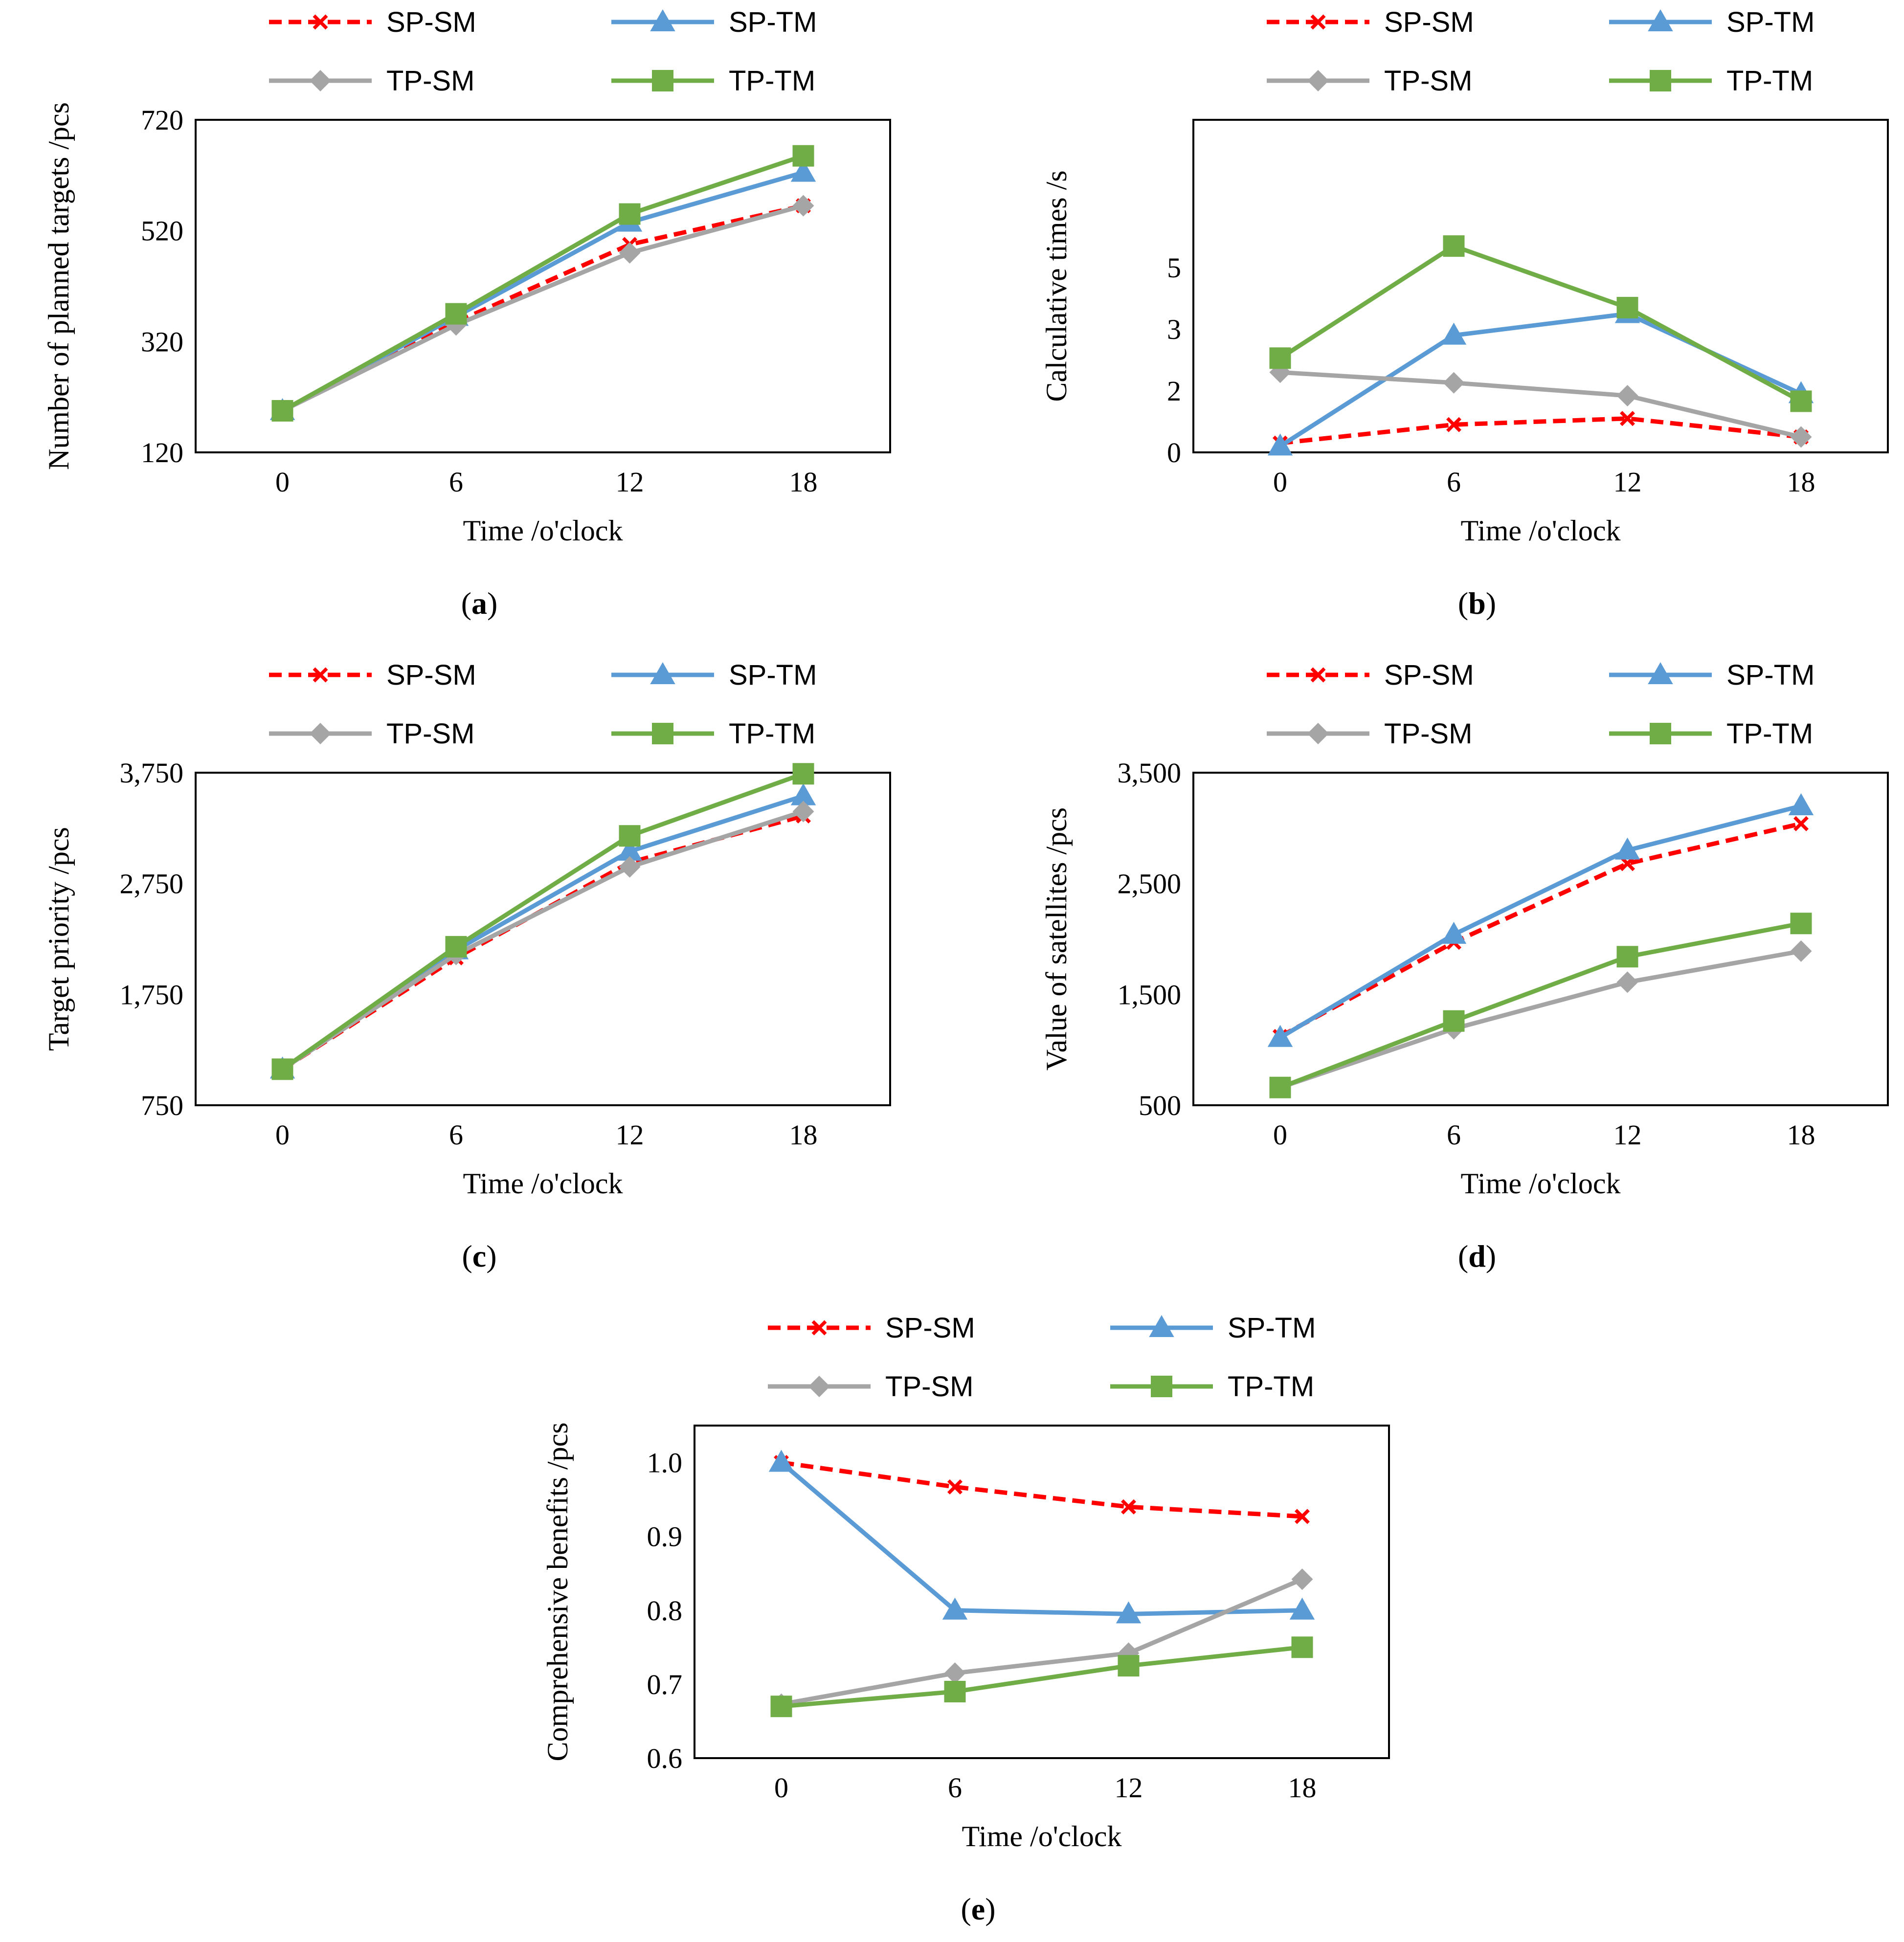 This screenshot has width=1904, height=1942. I want to click on x-tick-label: 0, so click(781, 1788).